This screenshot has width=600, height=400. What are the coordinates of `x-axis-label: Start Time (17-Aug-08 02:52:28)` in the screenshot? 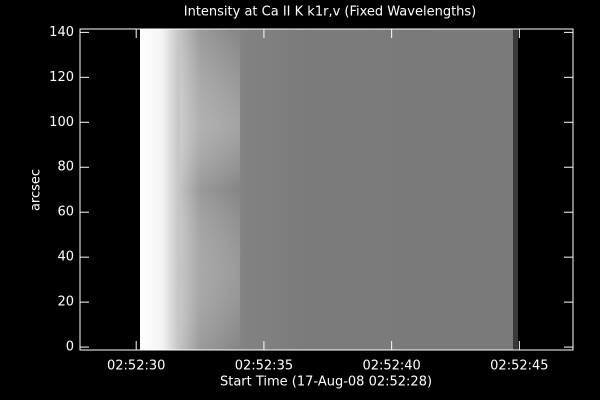 It's located at (326, 382).